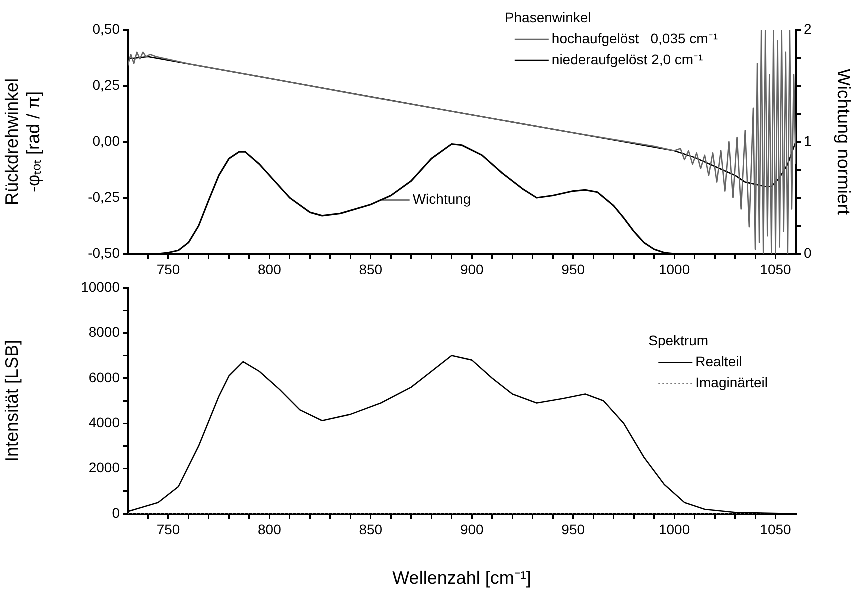 The height and width of the screenshot is (592, 856). I want to click on legend-label: Wichtung, so click(442, 199).